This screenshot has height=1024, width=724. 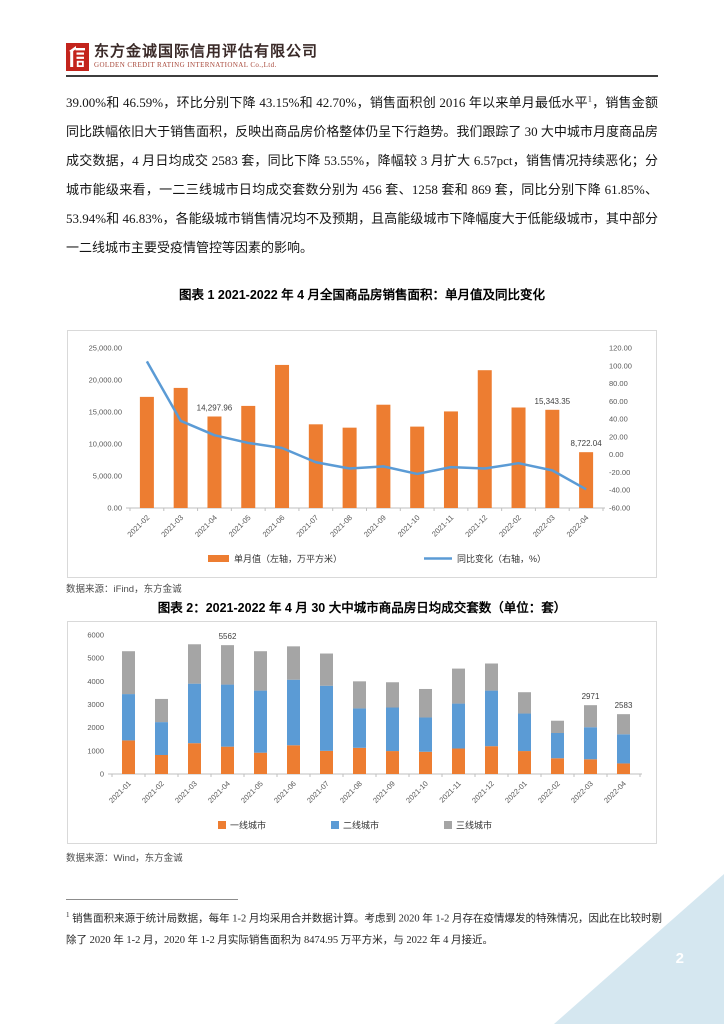 I want to click on header-divider, so click(x=362, y=76).